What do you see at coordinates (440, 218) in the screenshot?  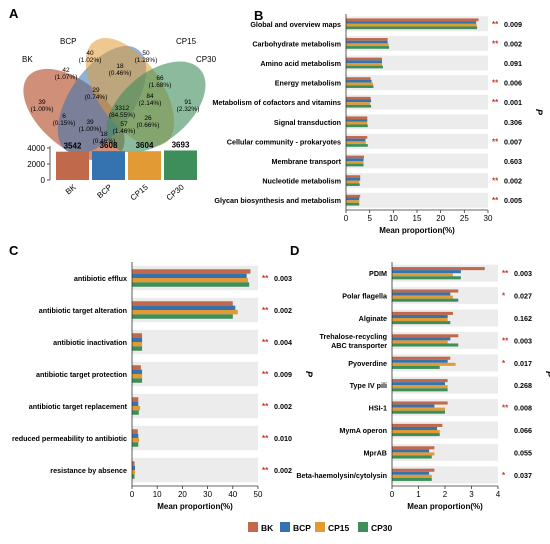 I see `x-tick-label: 20` at bounding box center [440, 218].